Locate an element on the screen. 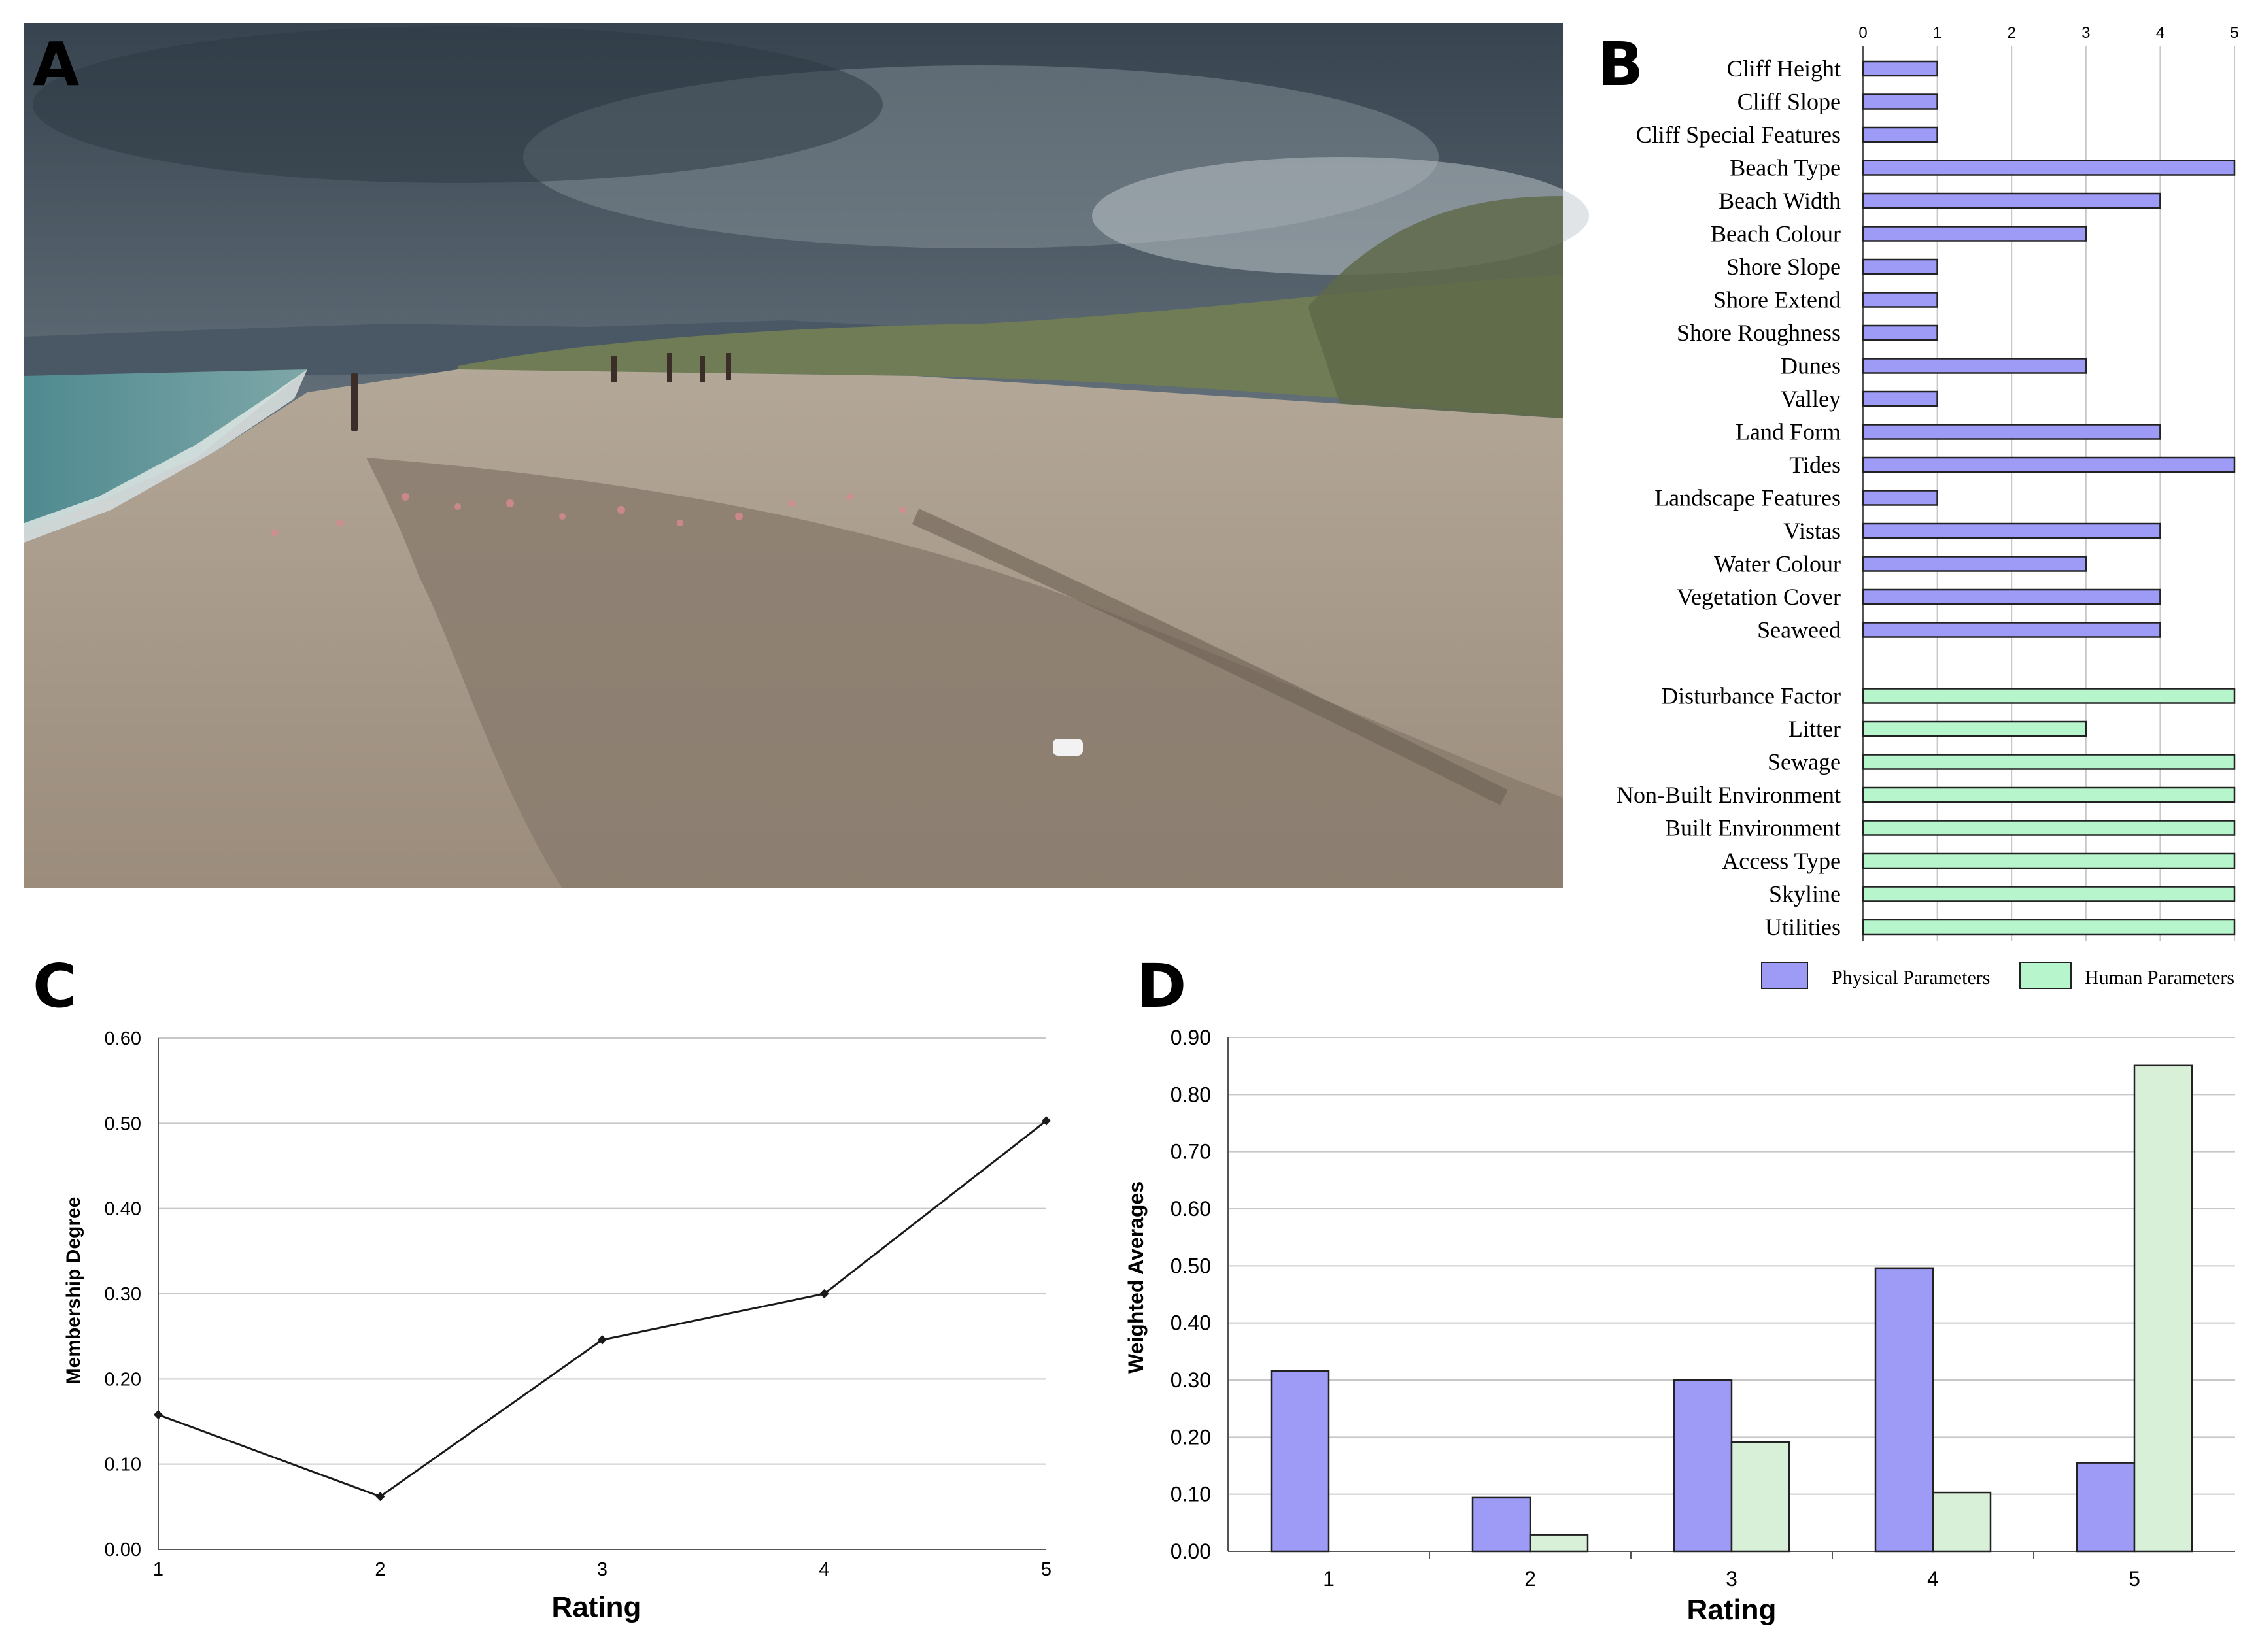  chart-b-category-label: Vistas is located at coordinates (1812, 531).